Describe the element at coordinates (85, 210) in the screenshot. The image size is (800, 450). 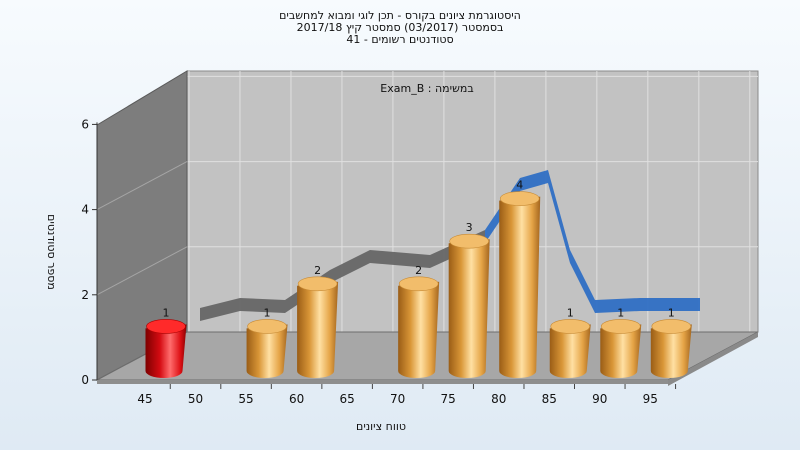
I see `y-tick-label: 4` at that location.